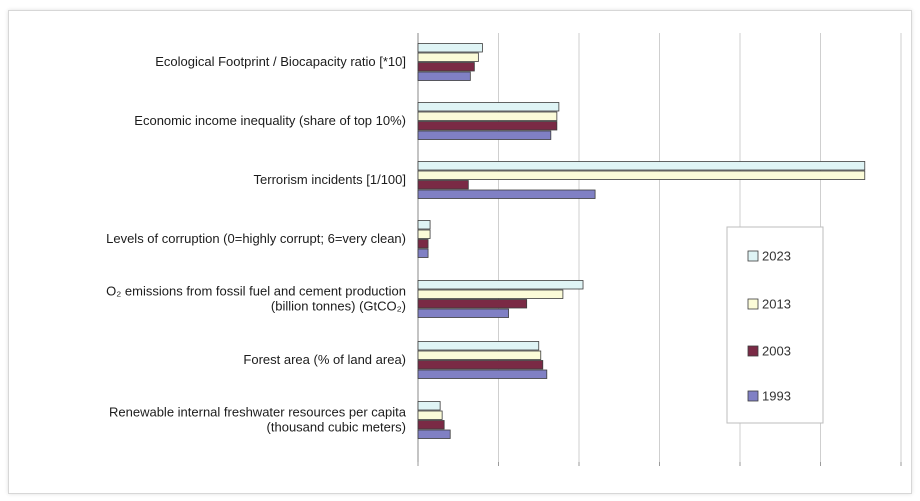 This screenshot has width=920, height=501. I want to click on legend-label-2023: 2023, so click(776, 256).